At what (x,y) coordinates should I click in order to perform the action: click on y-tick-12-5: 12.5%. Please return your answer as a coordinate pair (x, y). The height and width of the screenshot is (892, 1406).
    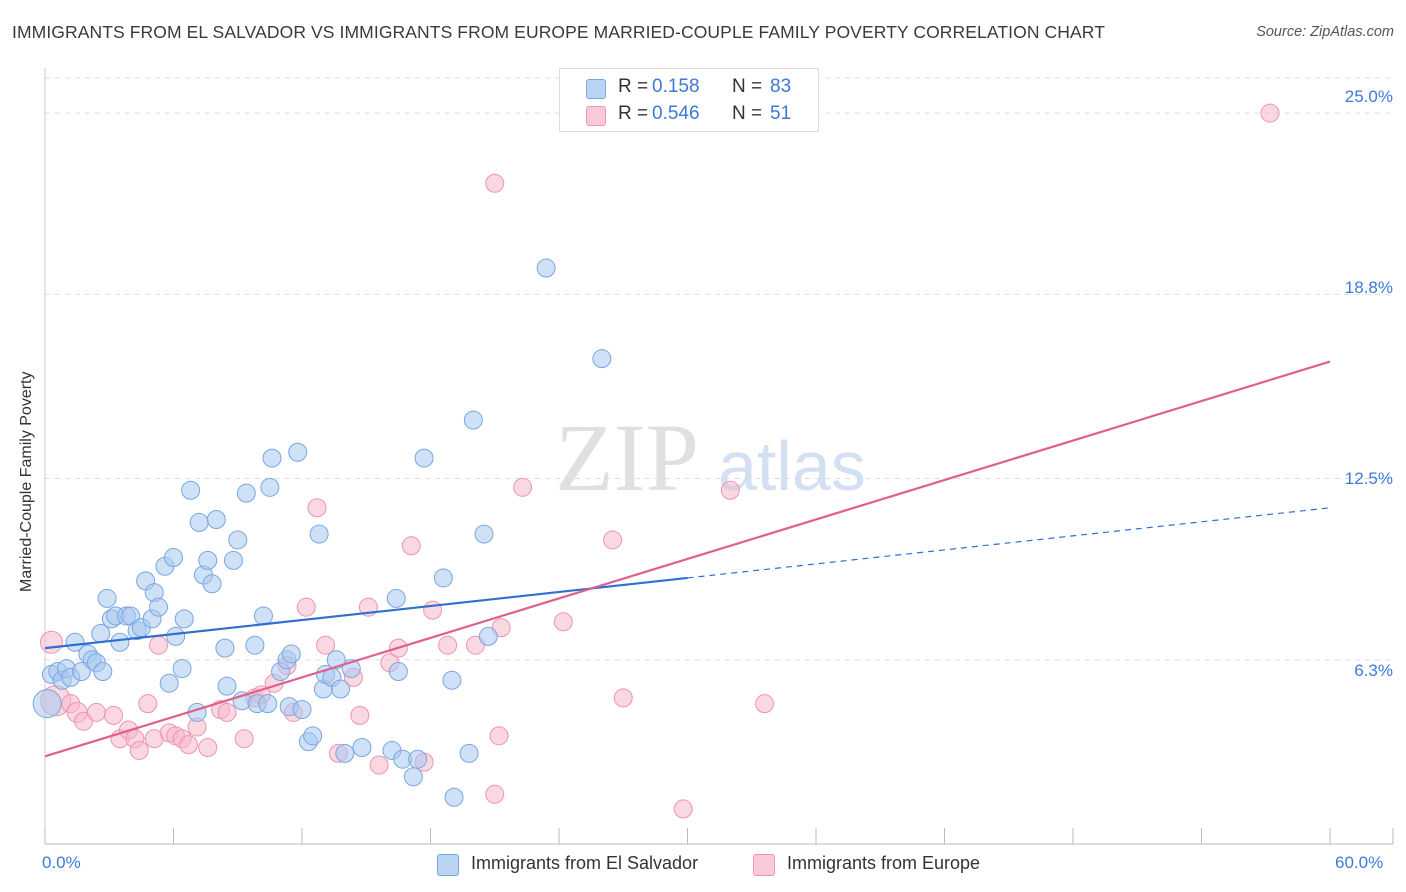
    Looking at the image, I should click on (1368, 478).